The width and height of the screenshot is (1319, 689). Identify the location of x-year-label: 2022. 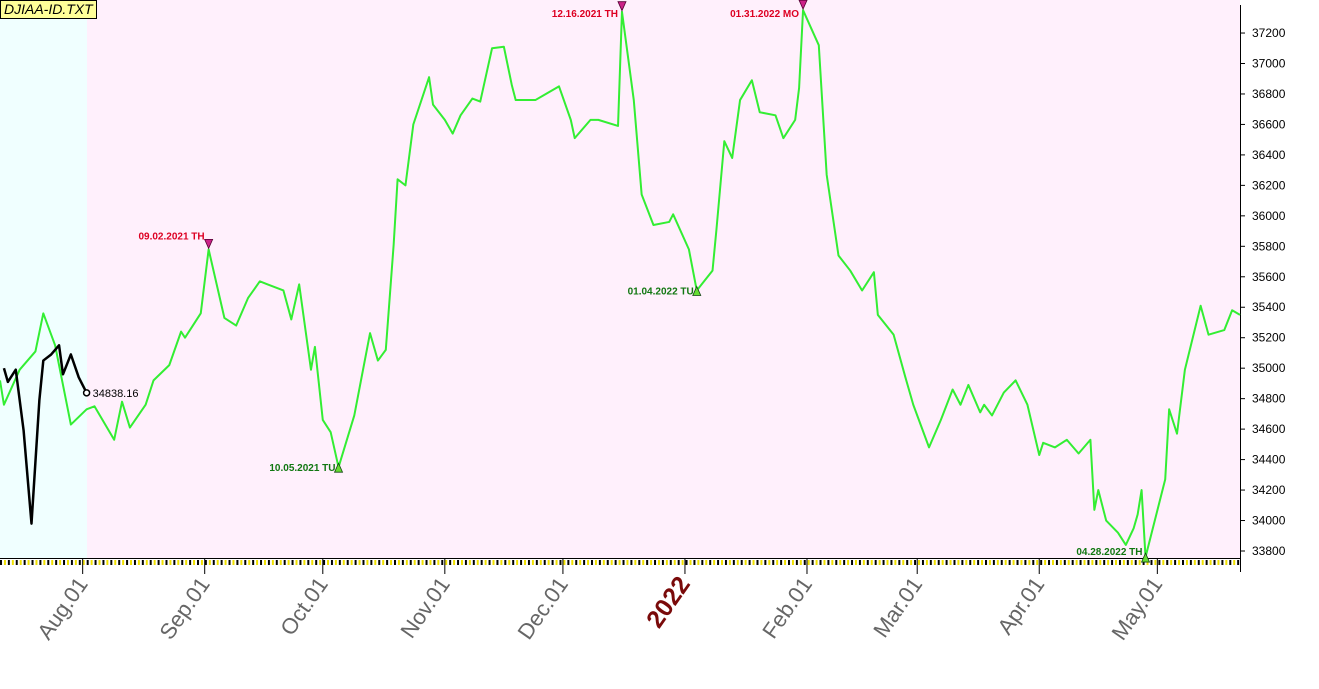
(668, 602).